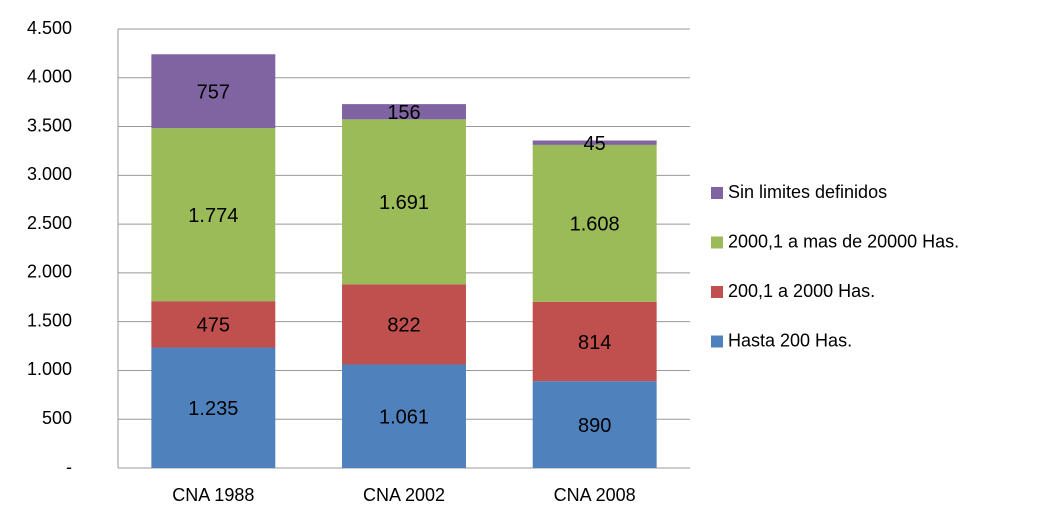  Describe the element at coordinates (69, 467) in the screenshot. I see `y-tick-label: -` at that location.